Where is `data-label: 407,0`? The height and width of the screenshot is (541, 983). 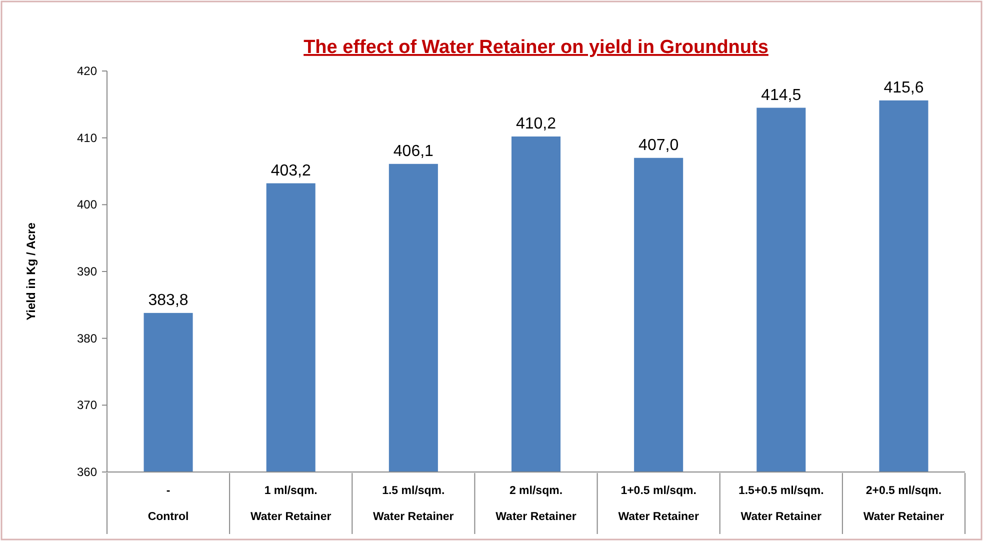
data-label: 407,0 is located at coordinates (658, 145).